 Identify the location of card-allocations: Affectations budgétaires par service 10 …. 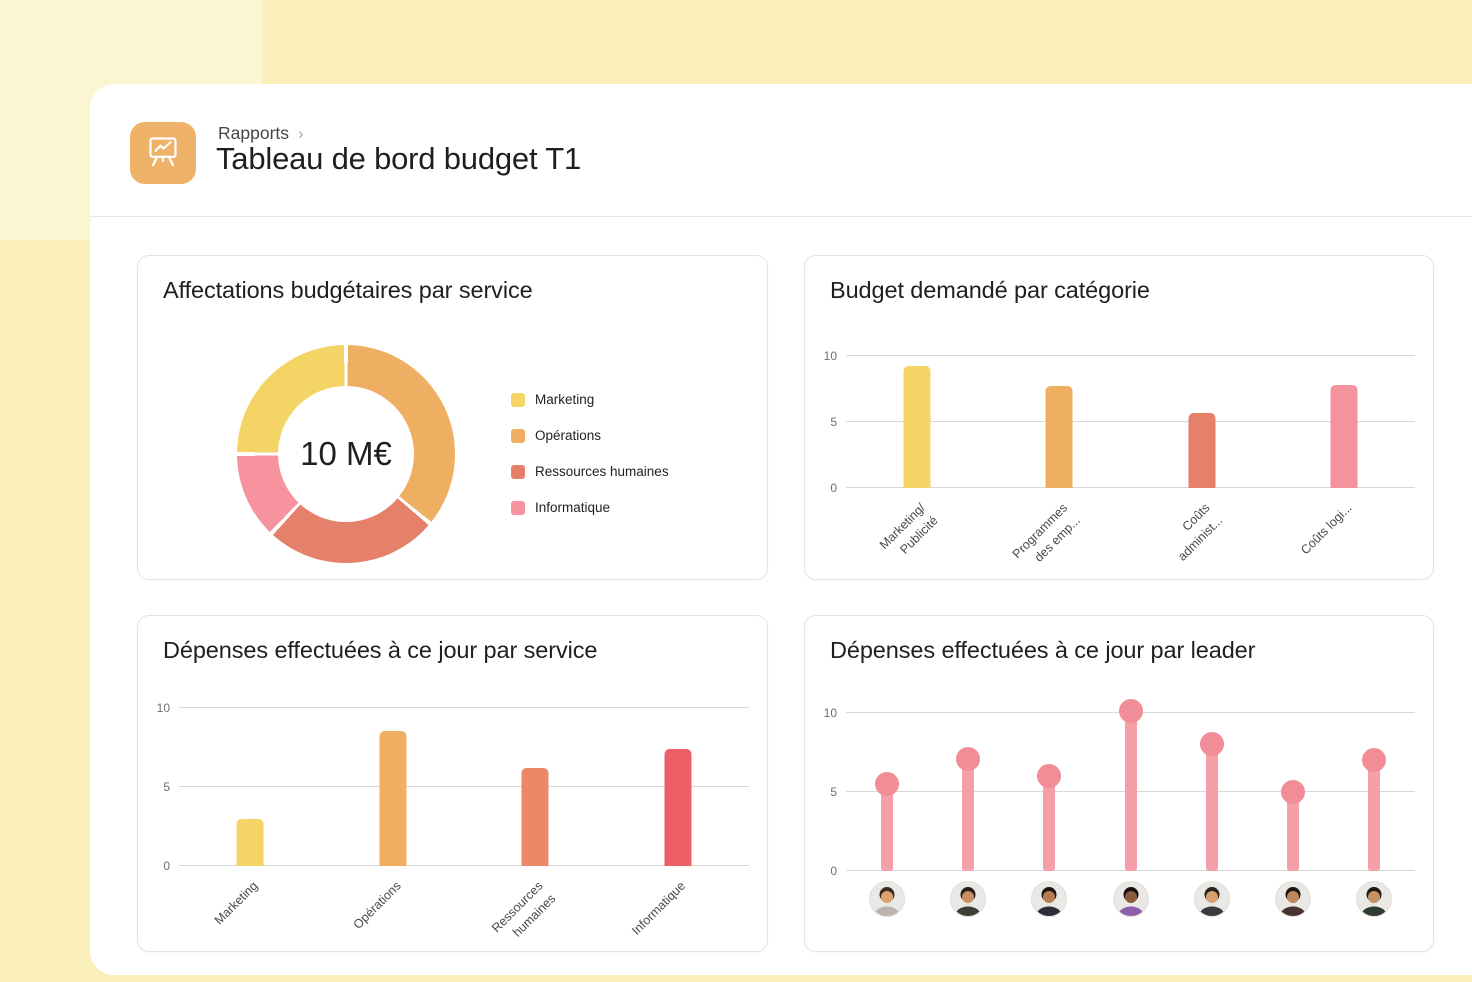
(452, 417).